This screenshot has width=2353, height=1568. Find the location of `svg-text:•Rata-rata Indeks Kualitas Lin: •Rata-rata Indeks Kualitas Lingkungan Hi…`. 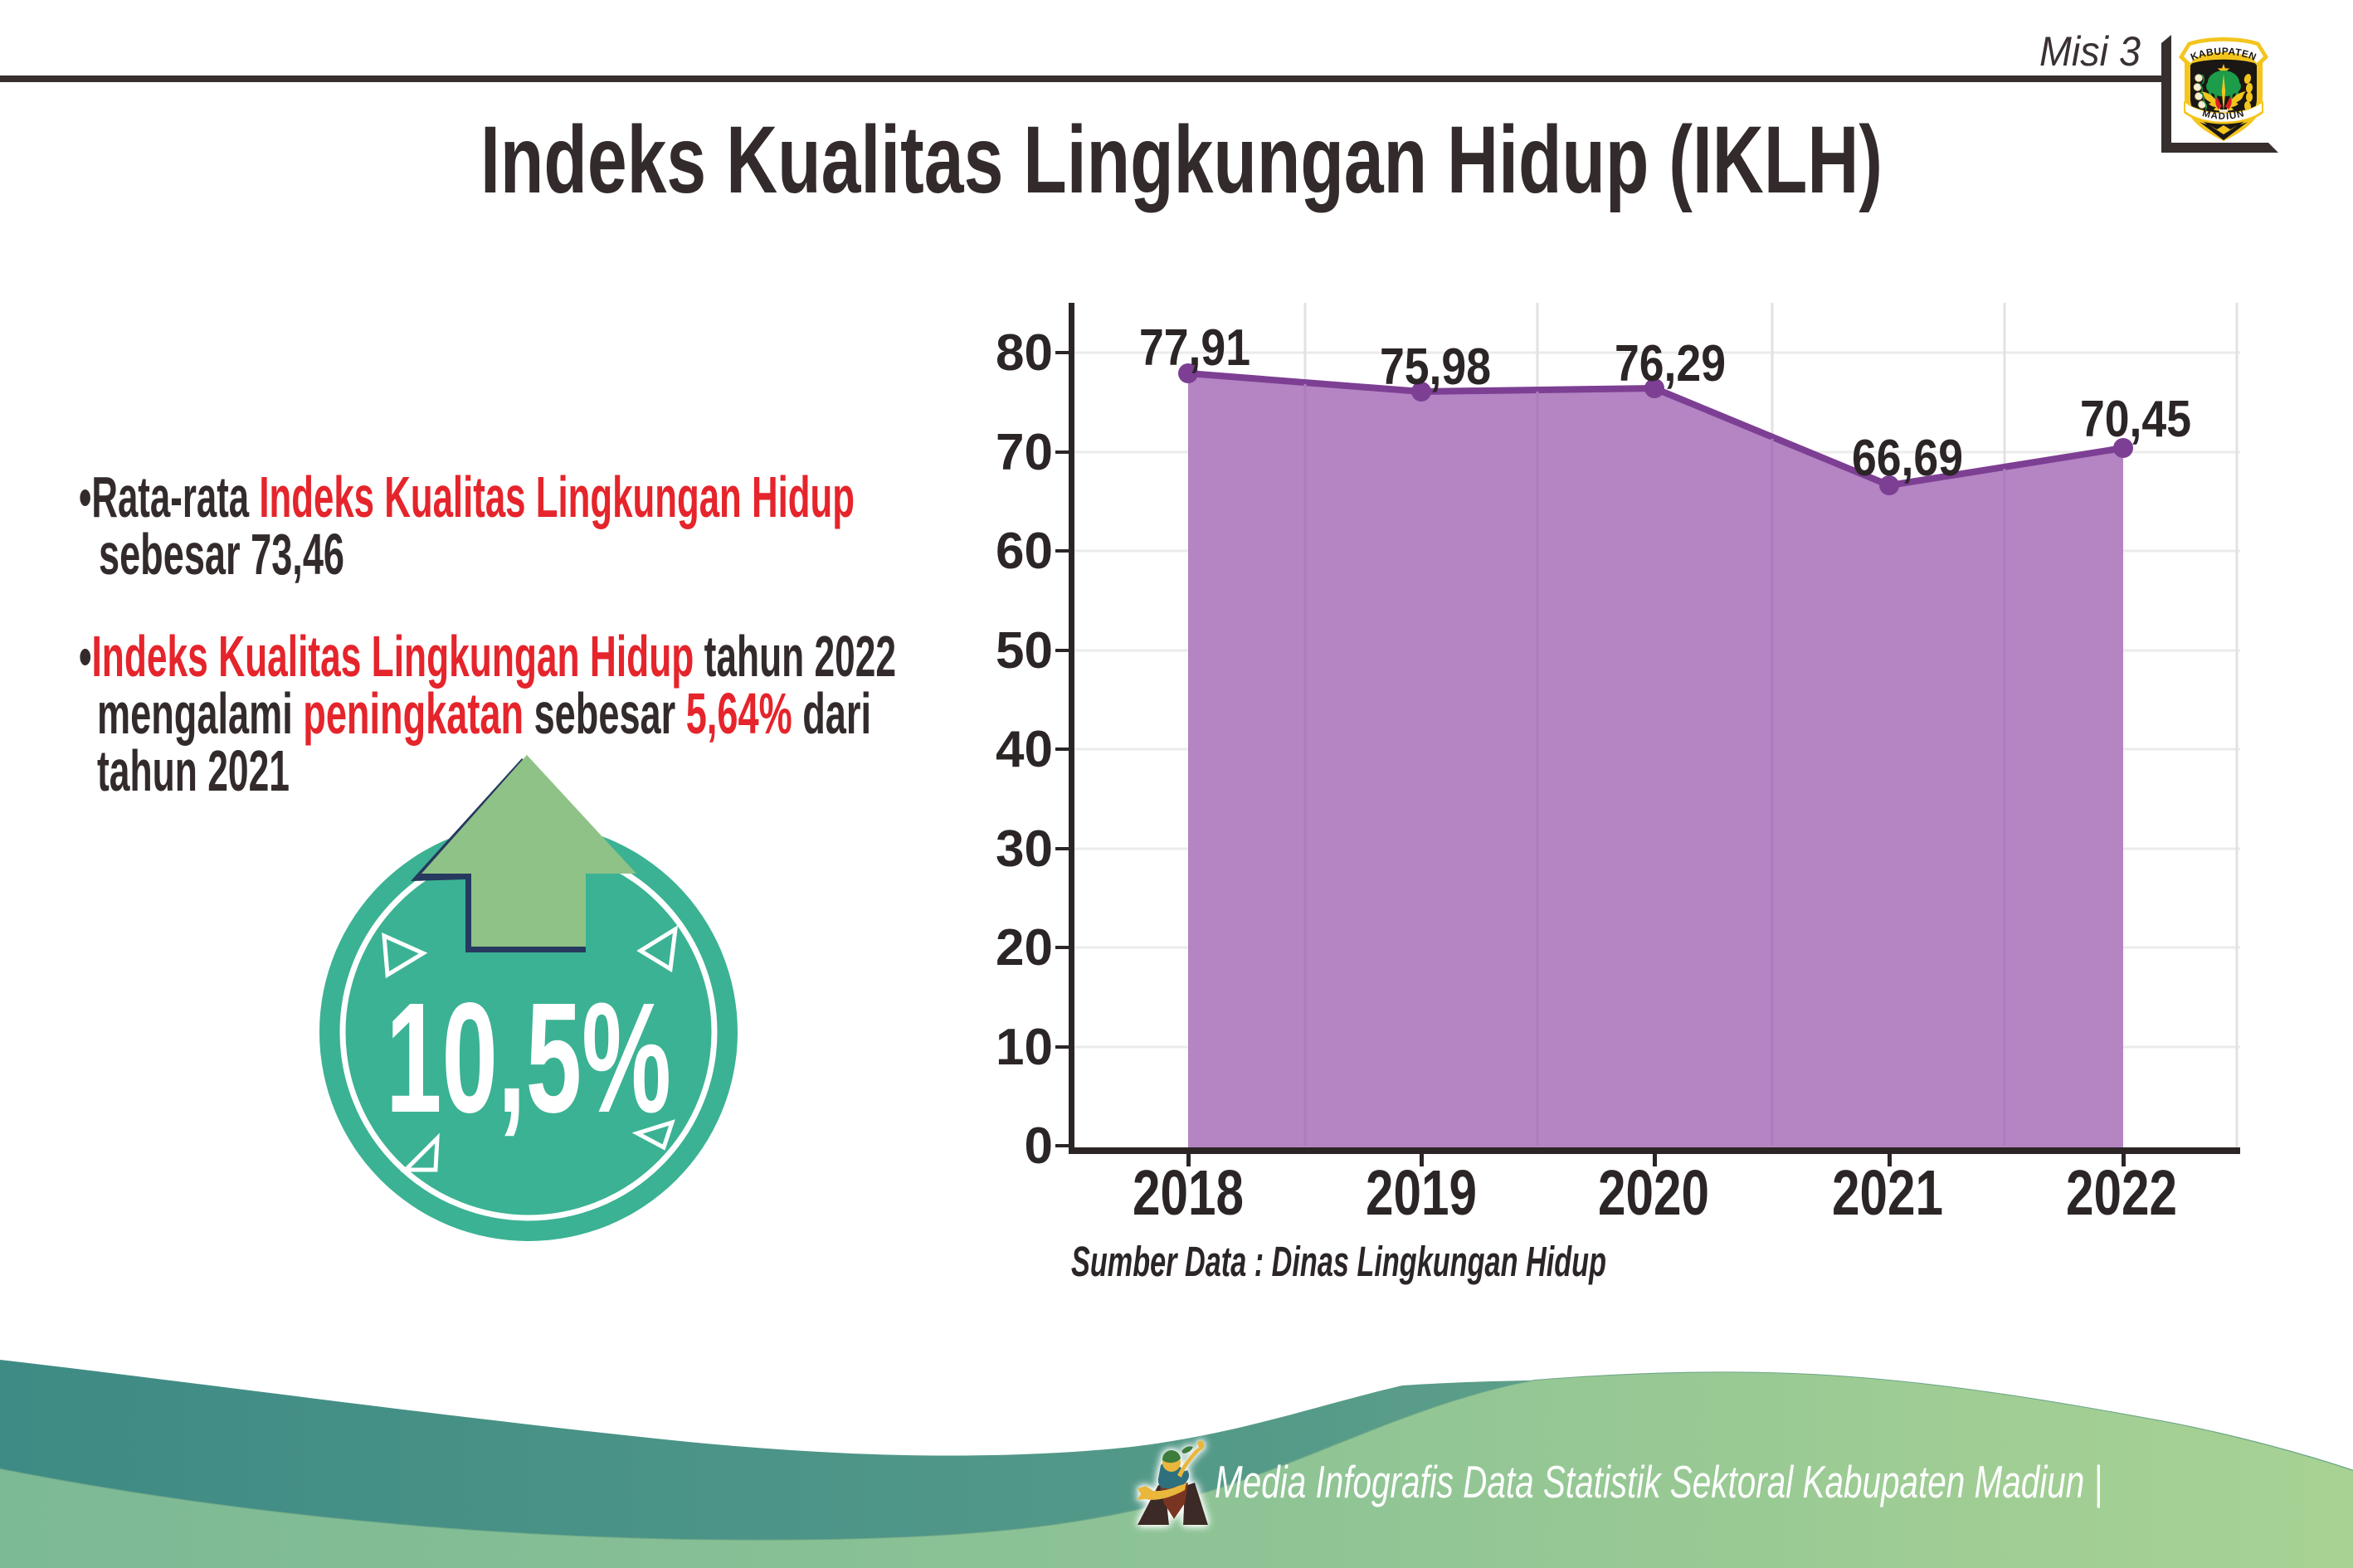

svg-text:•Rata-rata Indeks Kualitas Lin: •Rata-rata Indeks Kualitas Lingkungan Hi… is located at coordinates (467, 497).